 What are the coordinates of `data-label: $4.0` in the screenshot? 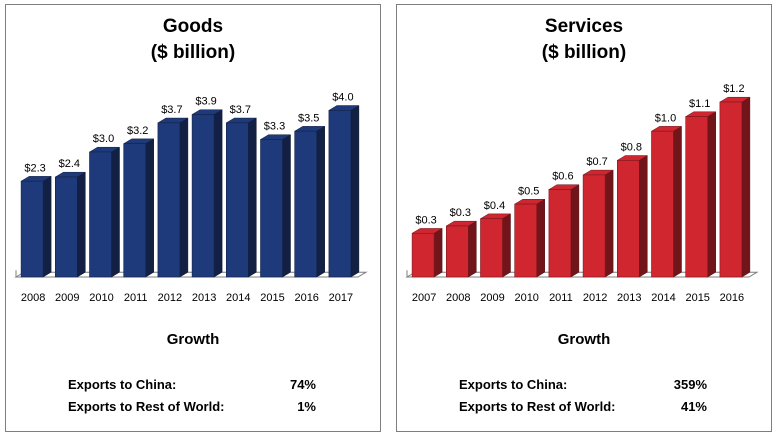 It's located at (342, 98).